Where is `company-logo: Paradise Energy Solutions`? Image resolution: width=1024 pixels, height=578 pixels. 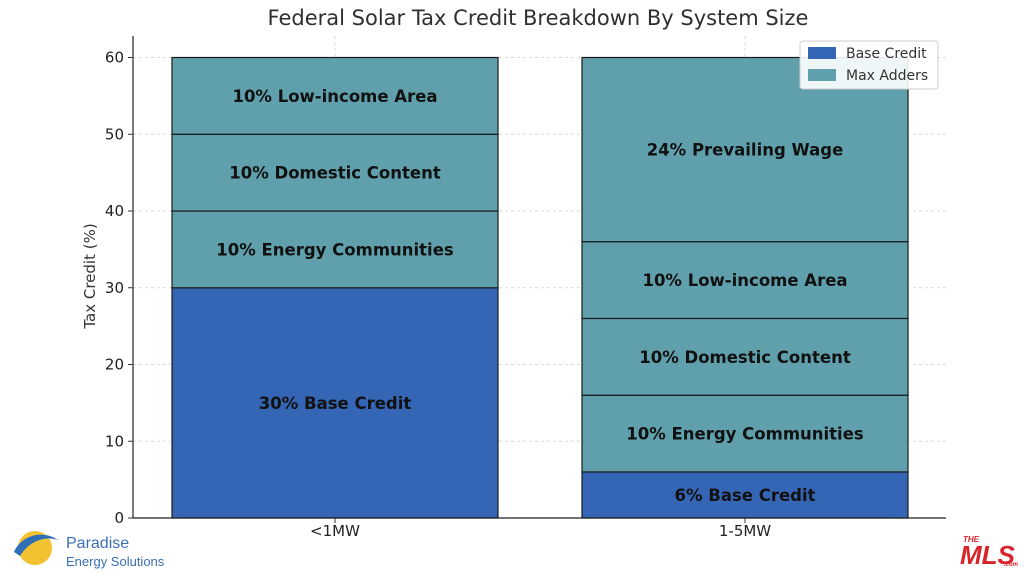 company-logo: Paradise Energy Solutions is located at coordinates (89, 550).